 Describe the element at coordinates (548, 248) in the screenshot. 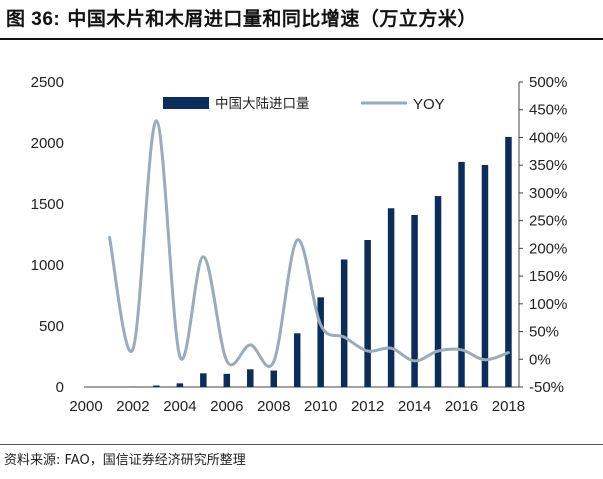

I see `y-right-tick-label: 200%` at that location.